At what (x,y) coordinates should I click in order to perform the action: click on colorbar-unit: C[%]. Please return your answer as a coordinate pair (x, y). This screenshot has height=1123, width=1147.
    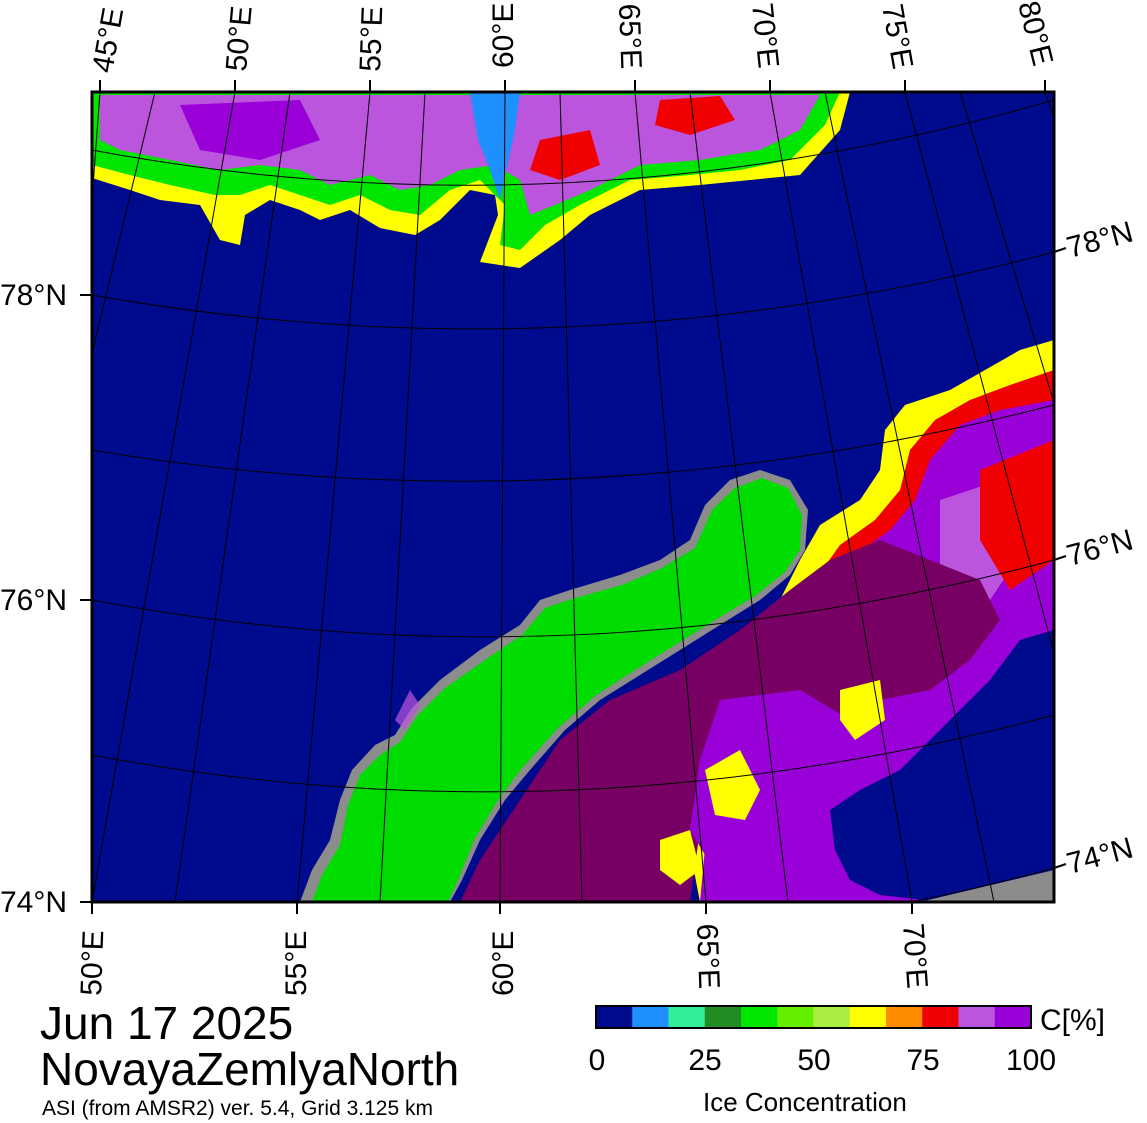
    Looking at the image, I should click on (1073, 1020).